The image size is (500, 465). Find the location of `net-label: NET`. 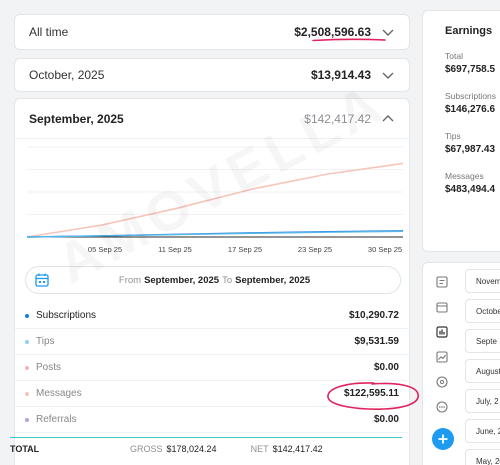

net-label: NET is located at coordinates (259, 448).